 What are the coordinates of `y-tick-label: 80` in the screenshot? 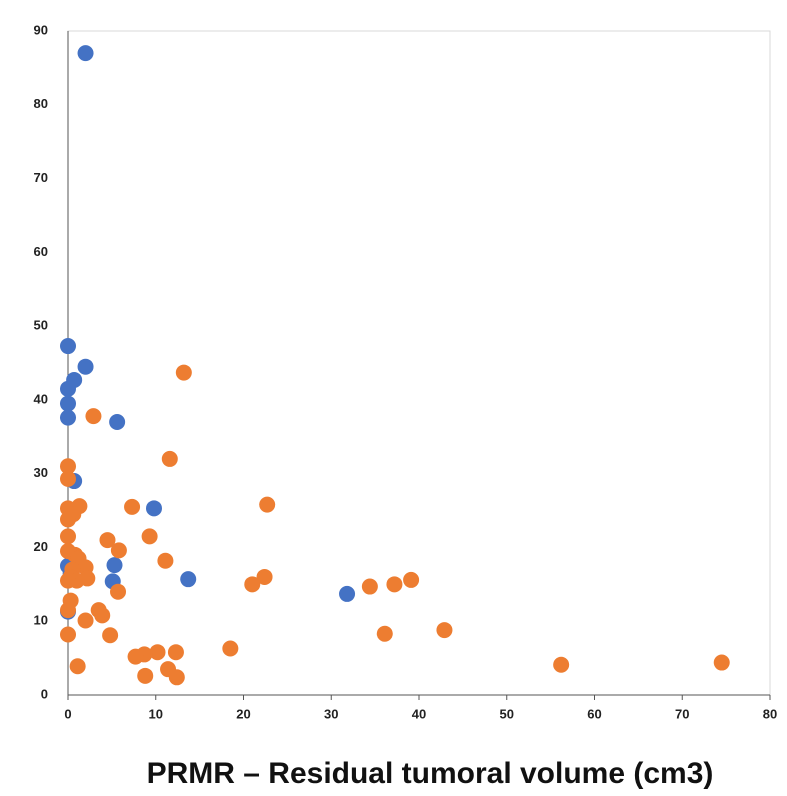 It's located at (41, 103).